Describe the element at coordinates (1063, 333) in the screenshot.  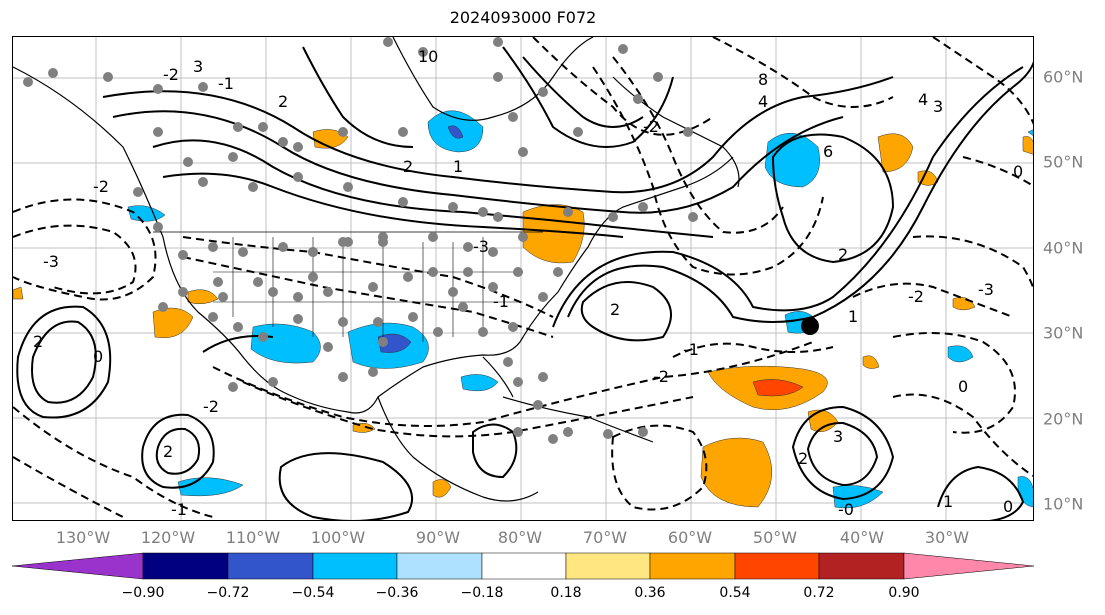
I see `lat-label: 30°N` at that location.